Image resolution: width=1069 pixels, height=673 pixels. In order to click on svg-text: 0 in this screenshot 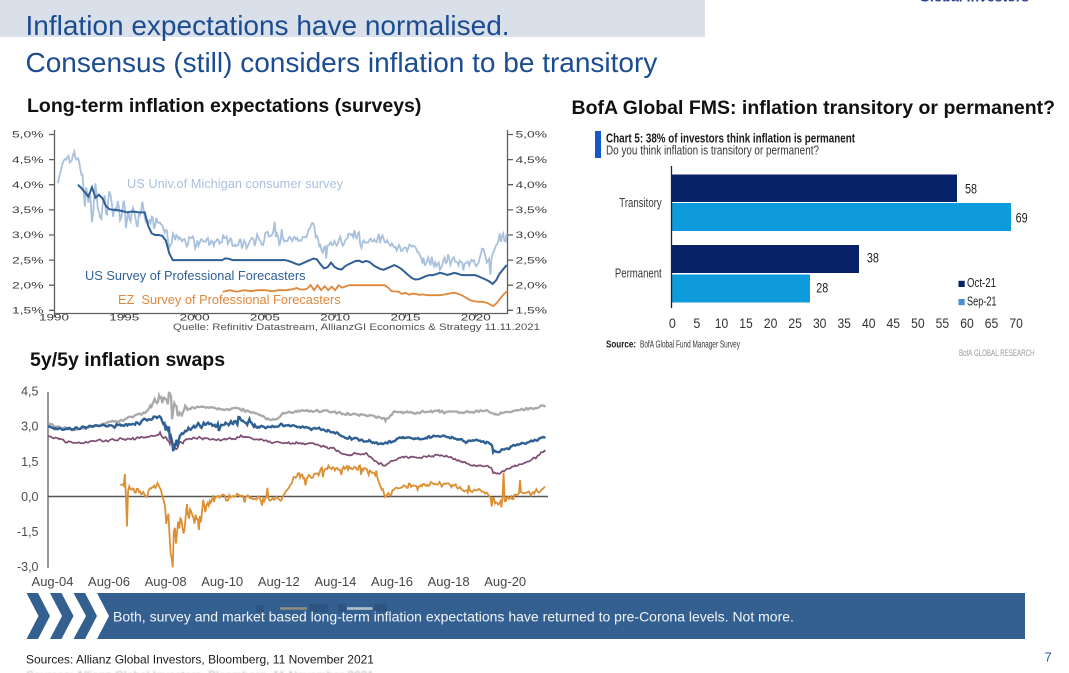, I will do `click(672, 323)`.